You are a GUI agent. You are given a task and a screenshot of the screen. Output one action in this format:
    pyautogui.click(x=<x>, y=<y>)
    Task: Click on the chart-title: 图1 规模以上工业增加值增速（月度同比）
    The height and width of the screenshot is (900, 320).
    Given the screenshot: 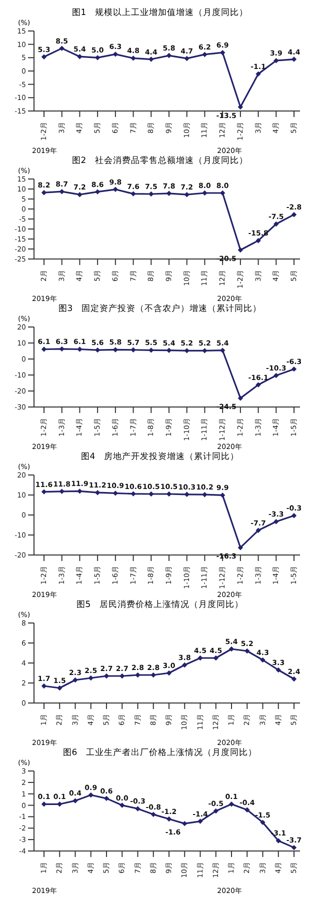 What is the action you would take?
    pyautogui.click(x=160, y=13)
    